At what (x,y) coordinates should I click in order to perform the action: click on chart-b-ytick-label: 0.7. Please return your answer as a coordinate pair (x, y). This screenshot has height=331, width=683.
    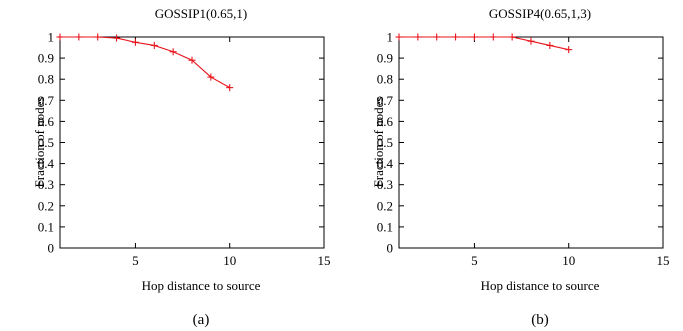
    Looking at the image, I should click on (385, 100).